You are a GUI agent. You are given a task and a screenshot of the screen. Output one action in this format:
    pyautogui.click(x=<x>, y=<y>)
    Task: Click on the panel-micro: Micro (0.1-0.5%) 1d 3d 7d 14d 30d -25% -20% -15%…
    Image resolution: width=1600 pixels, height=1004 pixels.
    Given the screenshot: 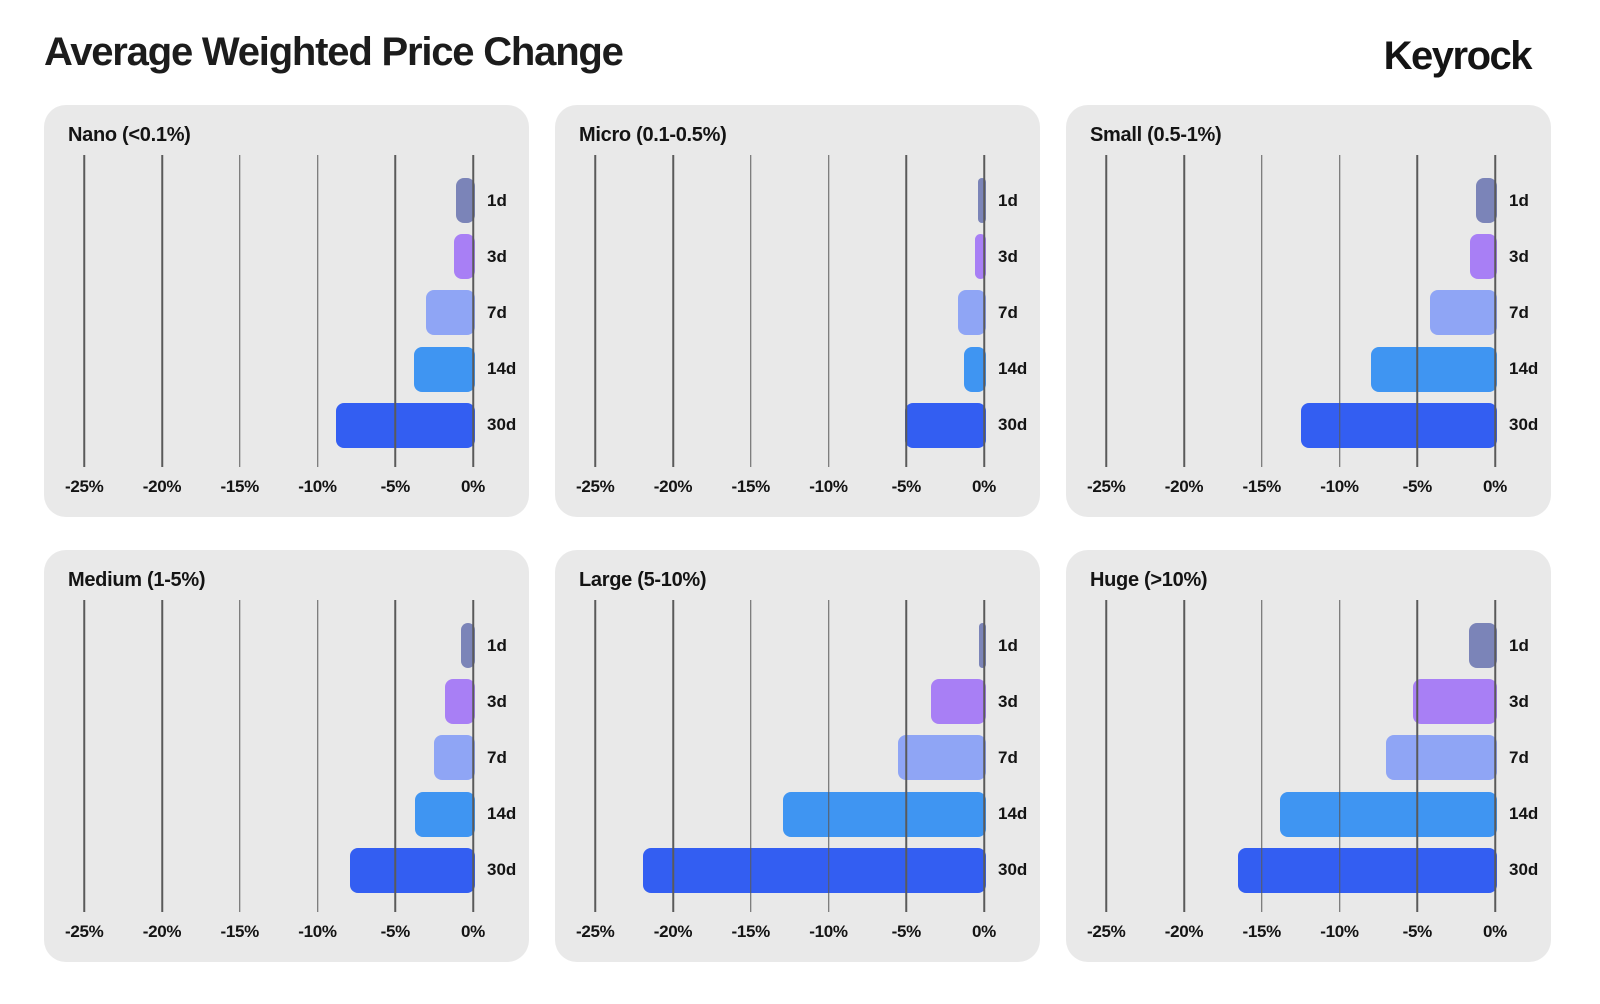 What is the action you would take?
    pyautogui.click(x=797, y=311)
    